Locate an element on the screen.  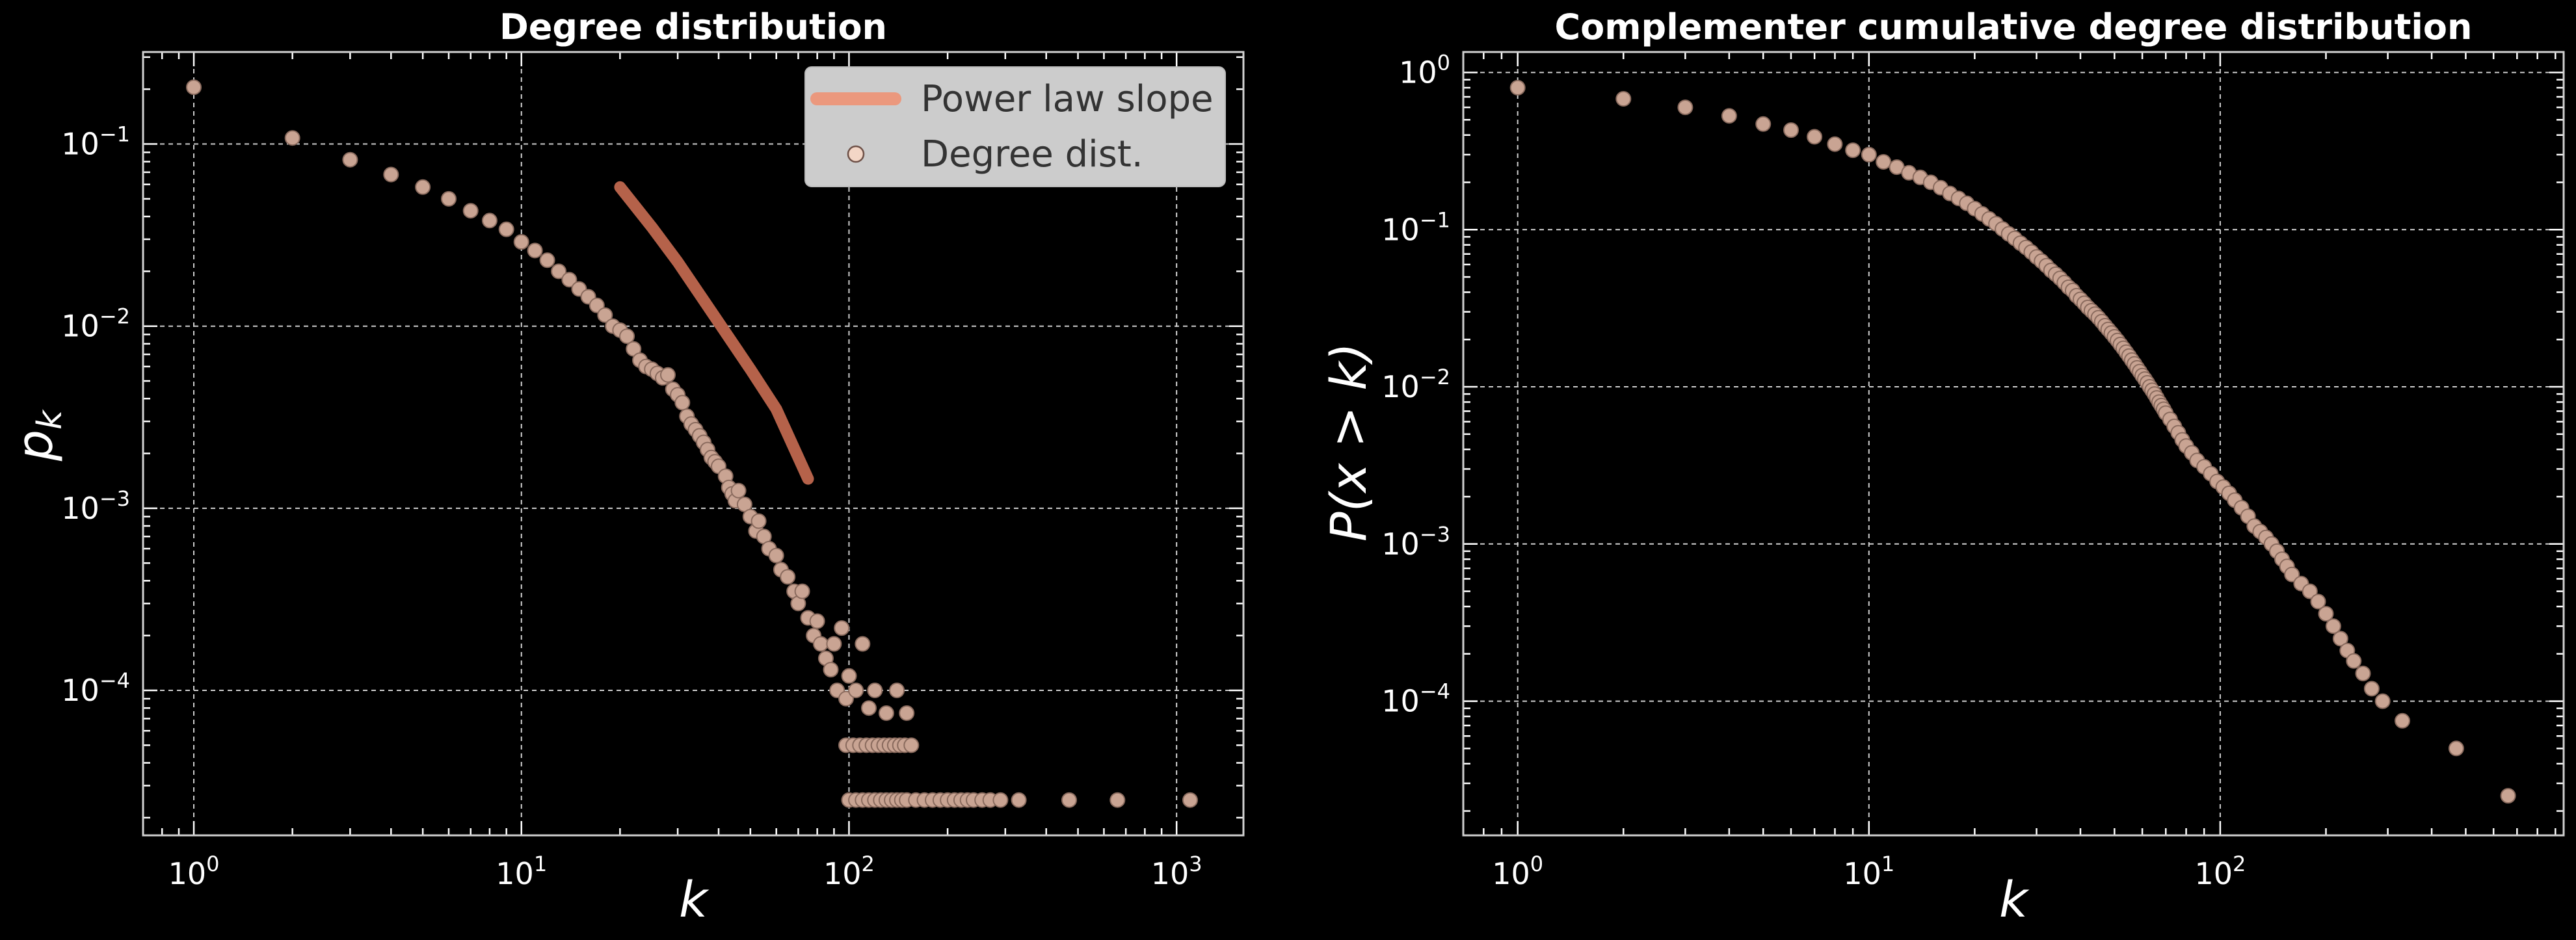
legend-power-law-label: Power law slope is located at coordinates (1067, 99).